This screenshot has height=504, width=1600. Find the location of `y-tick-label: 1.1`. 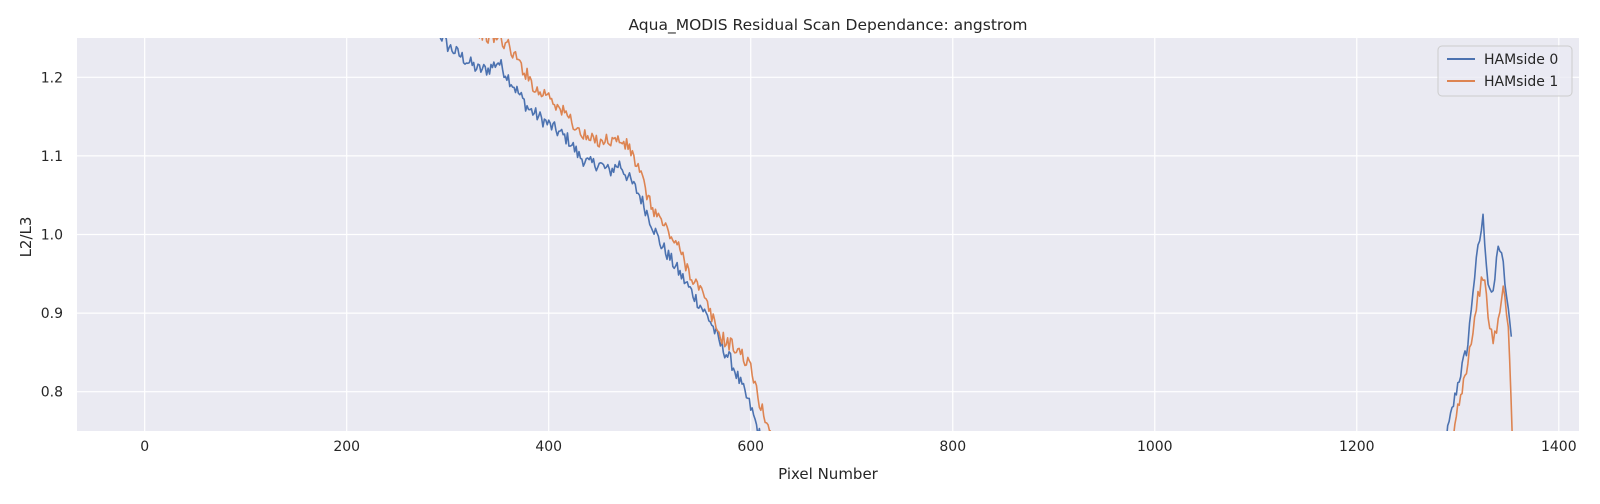

y-tick-label: 1.1 is located at coordinates (52, 157).